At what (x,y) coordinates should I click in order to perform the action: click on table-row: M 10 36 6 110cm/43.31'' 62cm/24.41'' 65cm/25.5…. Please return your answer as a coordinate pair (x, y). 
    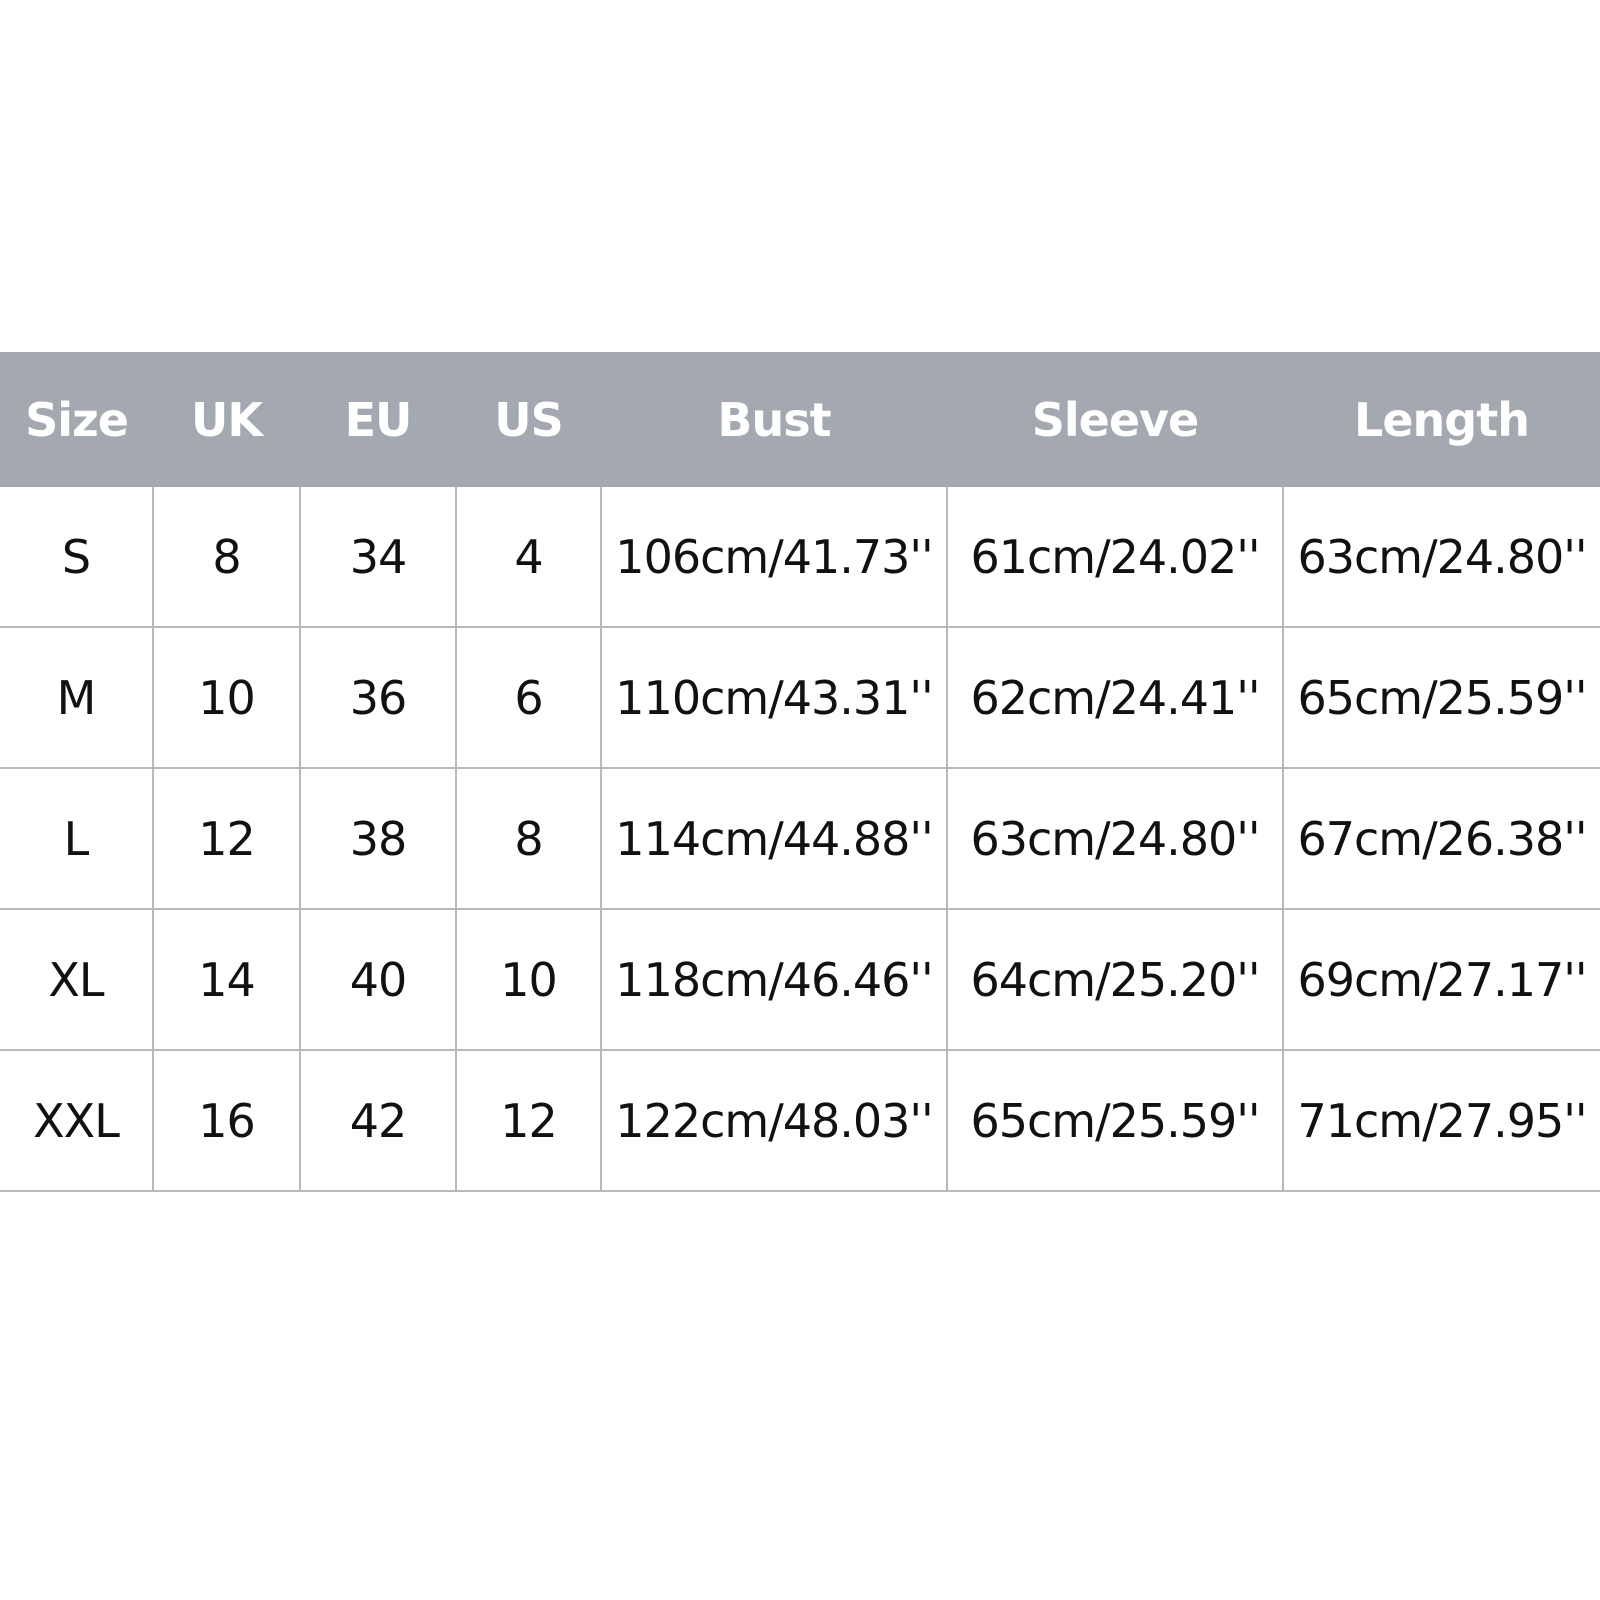
    Looking at the image, I should click on (800, 697).